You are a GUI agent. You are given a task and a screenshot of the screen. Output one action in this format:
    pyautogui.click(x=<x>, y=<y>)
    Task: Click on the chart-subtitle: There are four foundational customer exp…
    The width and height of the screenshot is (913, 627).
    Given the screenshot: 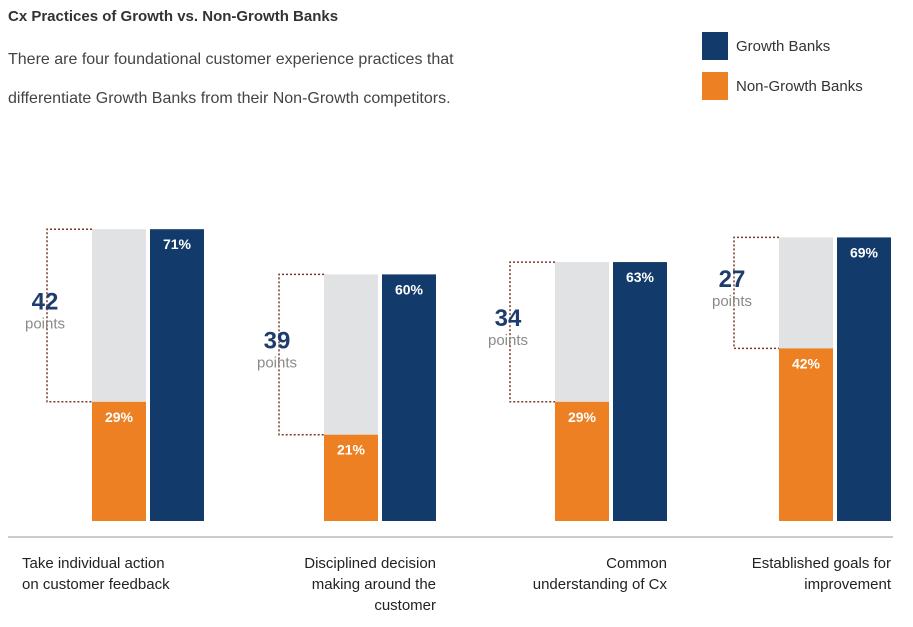 What is the action you would take?
    pyautogui.click(x=318, y=79)
    